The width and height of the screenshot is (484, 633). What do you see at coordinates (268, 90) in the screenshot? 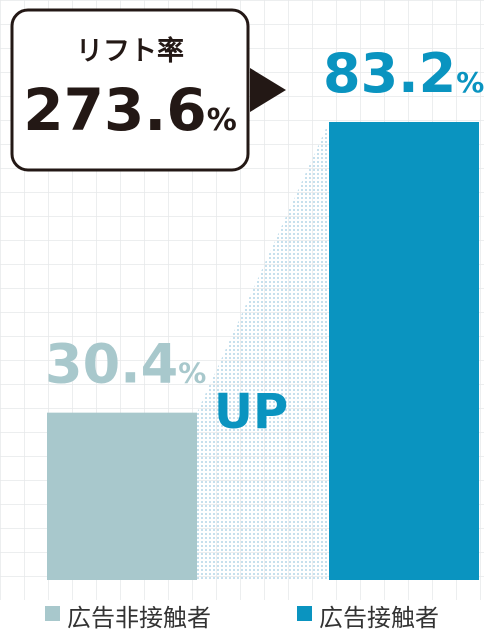
I see `callout-arrow` at bounding box center [268, 90].